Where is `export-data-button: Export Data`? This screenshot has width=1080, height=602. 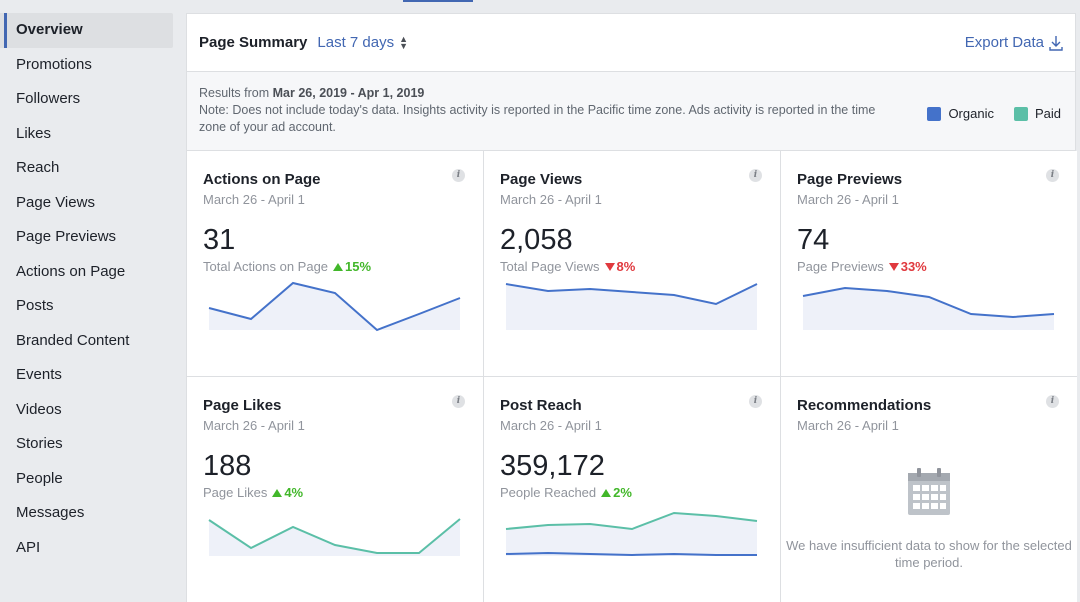 export-data-button: Export Data is located at coordinates (1014, 42).